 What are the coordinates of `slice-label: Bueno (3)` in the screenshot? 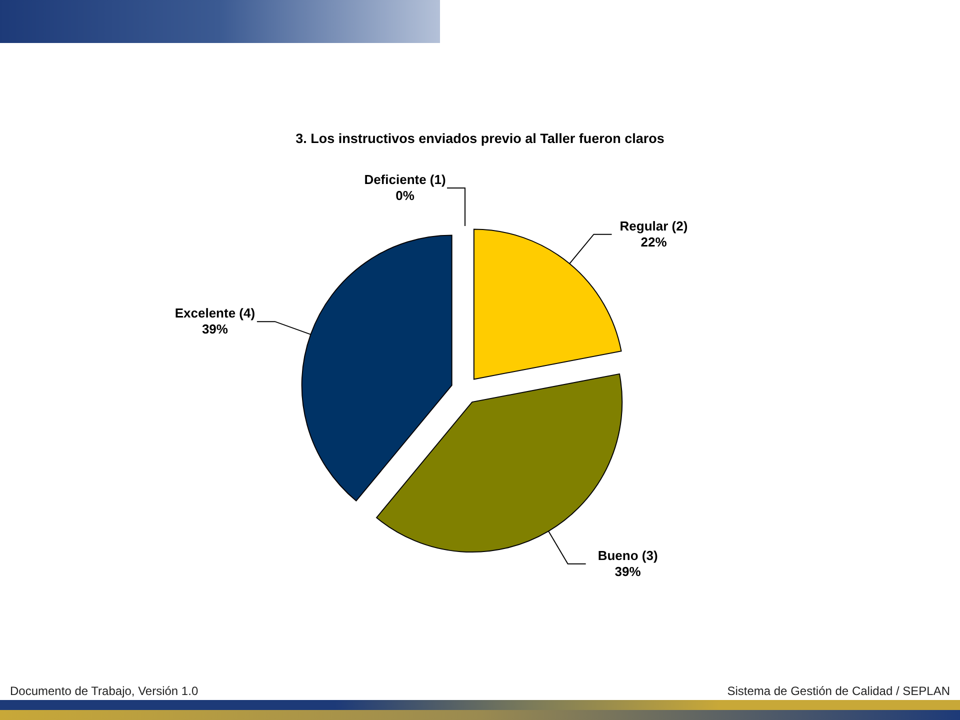 It's located at (628, 555).